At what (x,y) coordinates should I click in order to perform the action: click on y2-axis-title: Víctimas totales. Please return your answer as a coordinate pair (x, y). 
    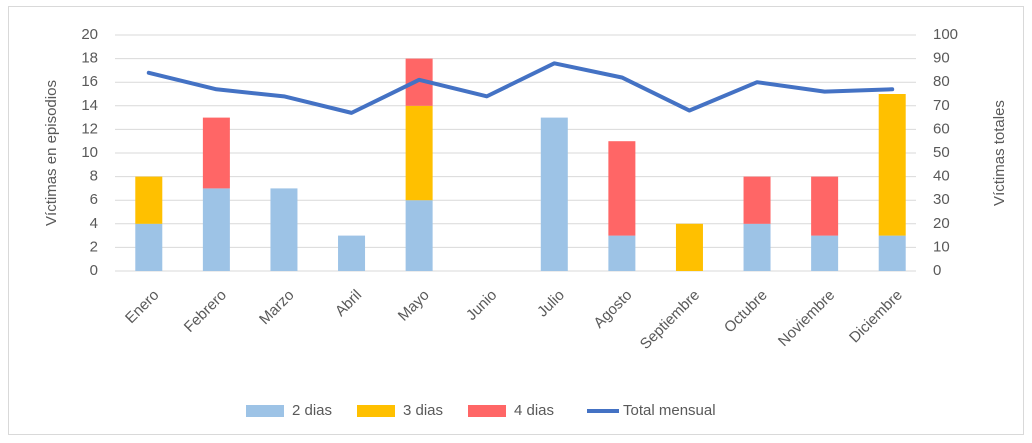
    Looking at the image, I should click on (999, 153).